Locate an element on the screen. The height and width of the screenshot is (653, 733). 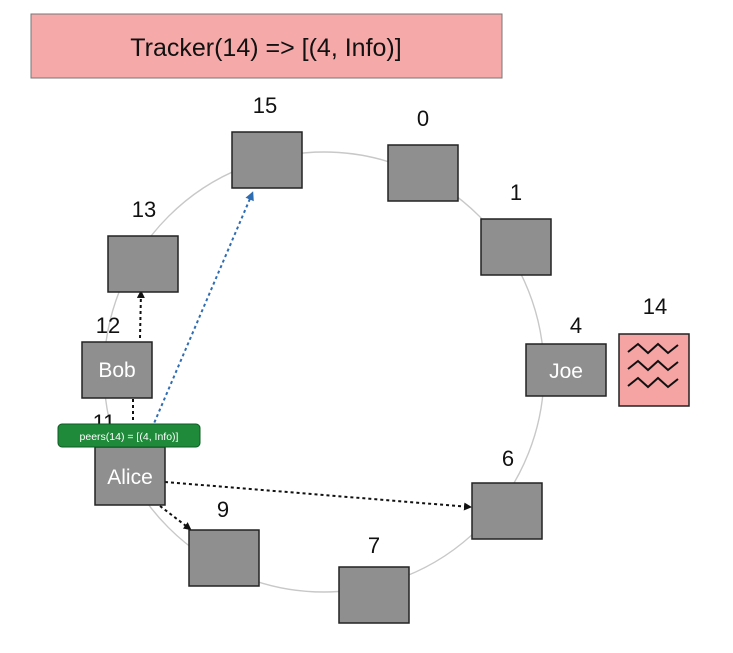
node-id-label: 12 is located at coordinates (108, 325).